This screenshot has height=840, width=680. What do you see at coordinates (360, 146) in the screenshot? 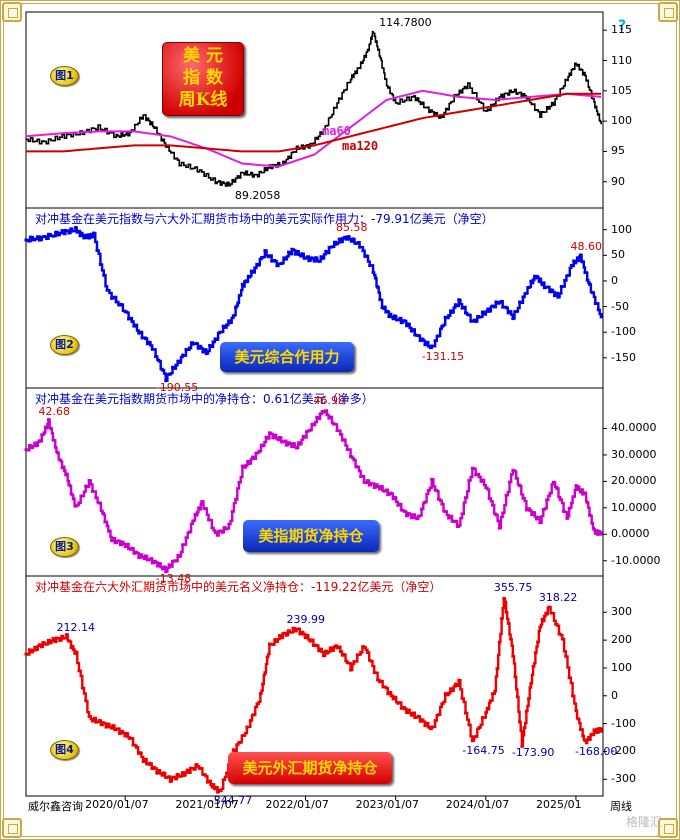
I see `ma120-label: ma120` at bounding box center [360, 146].